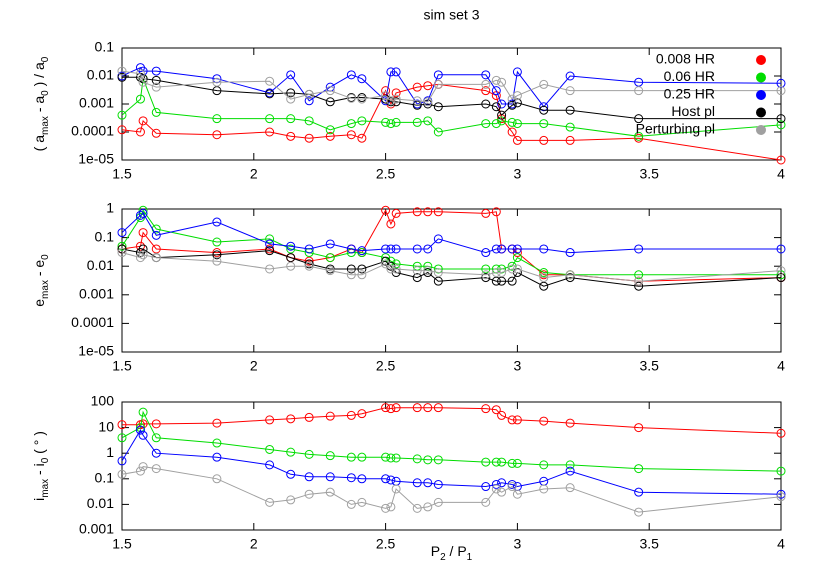  What do you see at coordinates (456, 551) in the screenshot?
I see `label-part: / P` at bounding box center [456, 551].